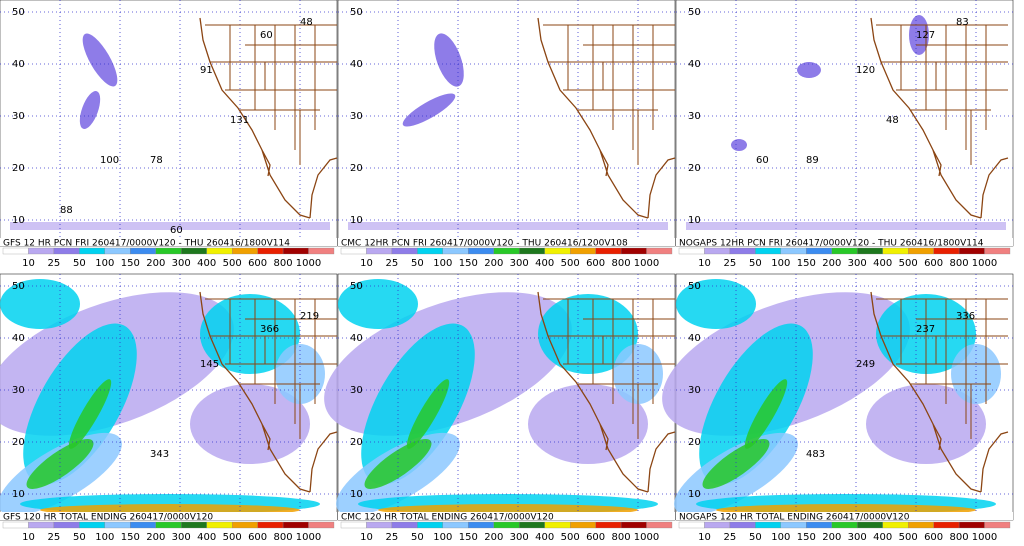  Describe the element at coordinates (570, 537) in the screenshot. I see `scale-label: 500` at that location.